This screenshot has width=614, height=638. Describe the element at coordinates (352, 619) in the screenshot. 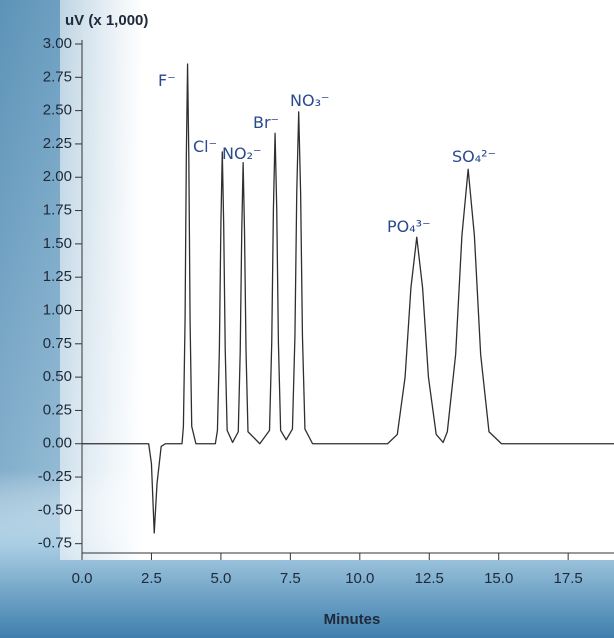

I see `x-axis-title: Minutes` at that location.